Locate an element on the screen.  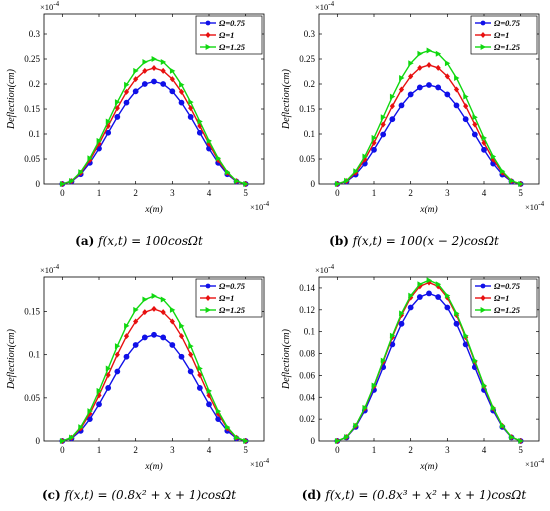
legend-label: Ω=0.75 is located at coordinates (507, 286).